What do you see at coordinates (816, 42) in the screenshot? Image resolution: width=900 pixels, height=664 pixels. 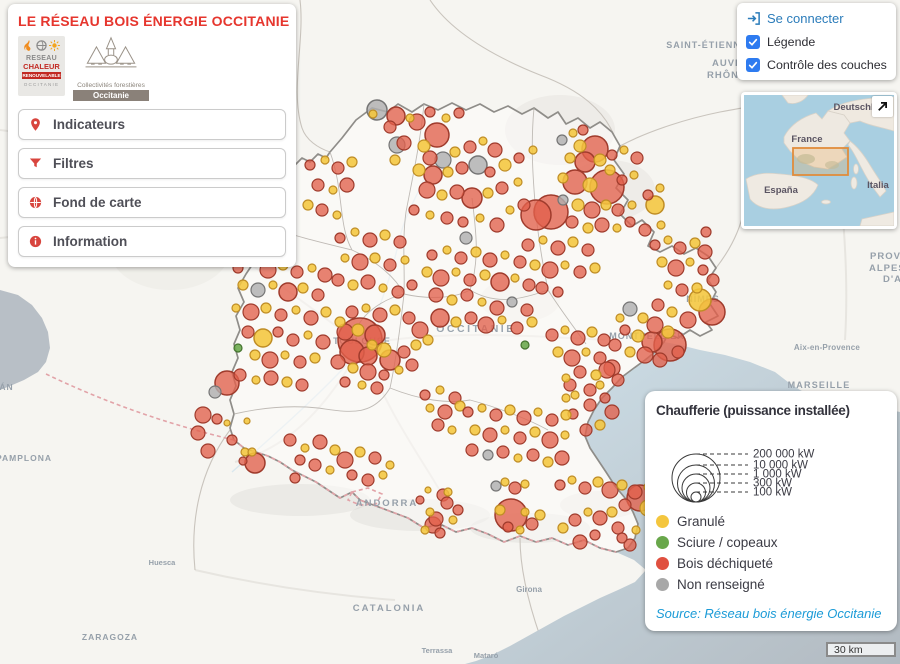 I see `layer-toggle-légende: Légende` at bounding box center [816, 42].